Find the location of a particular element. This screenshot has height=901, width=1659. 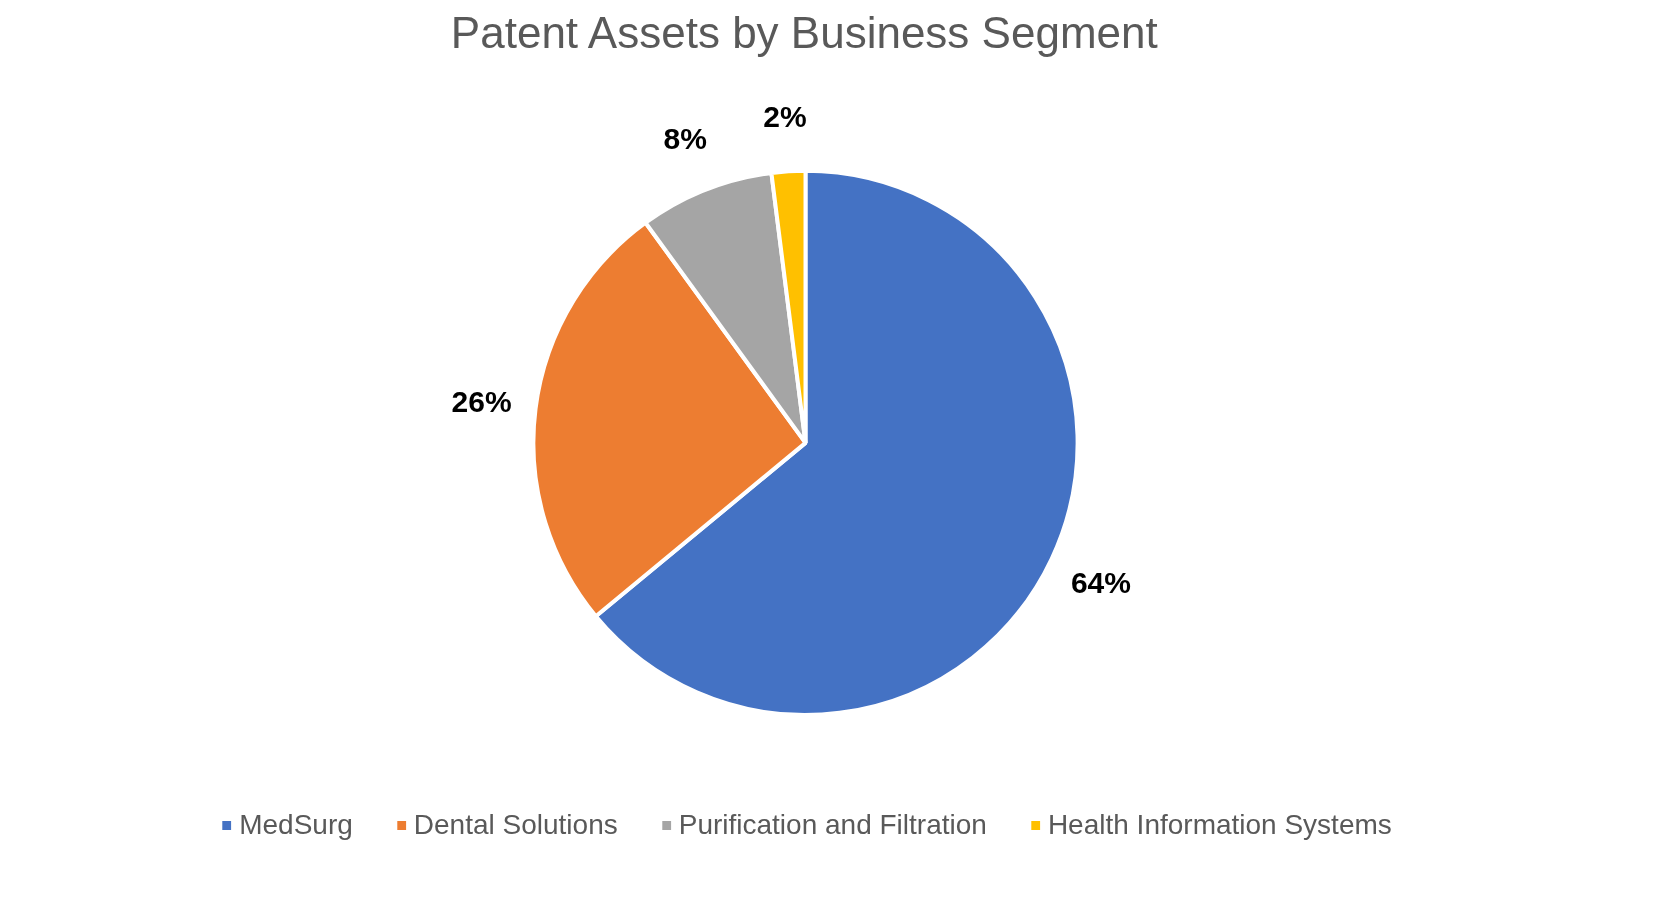

data-label: 2% is located at coordinates (785, 117).